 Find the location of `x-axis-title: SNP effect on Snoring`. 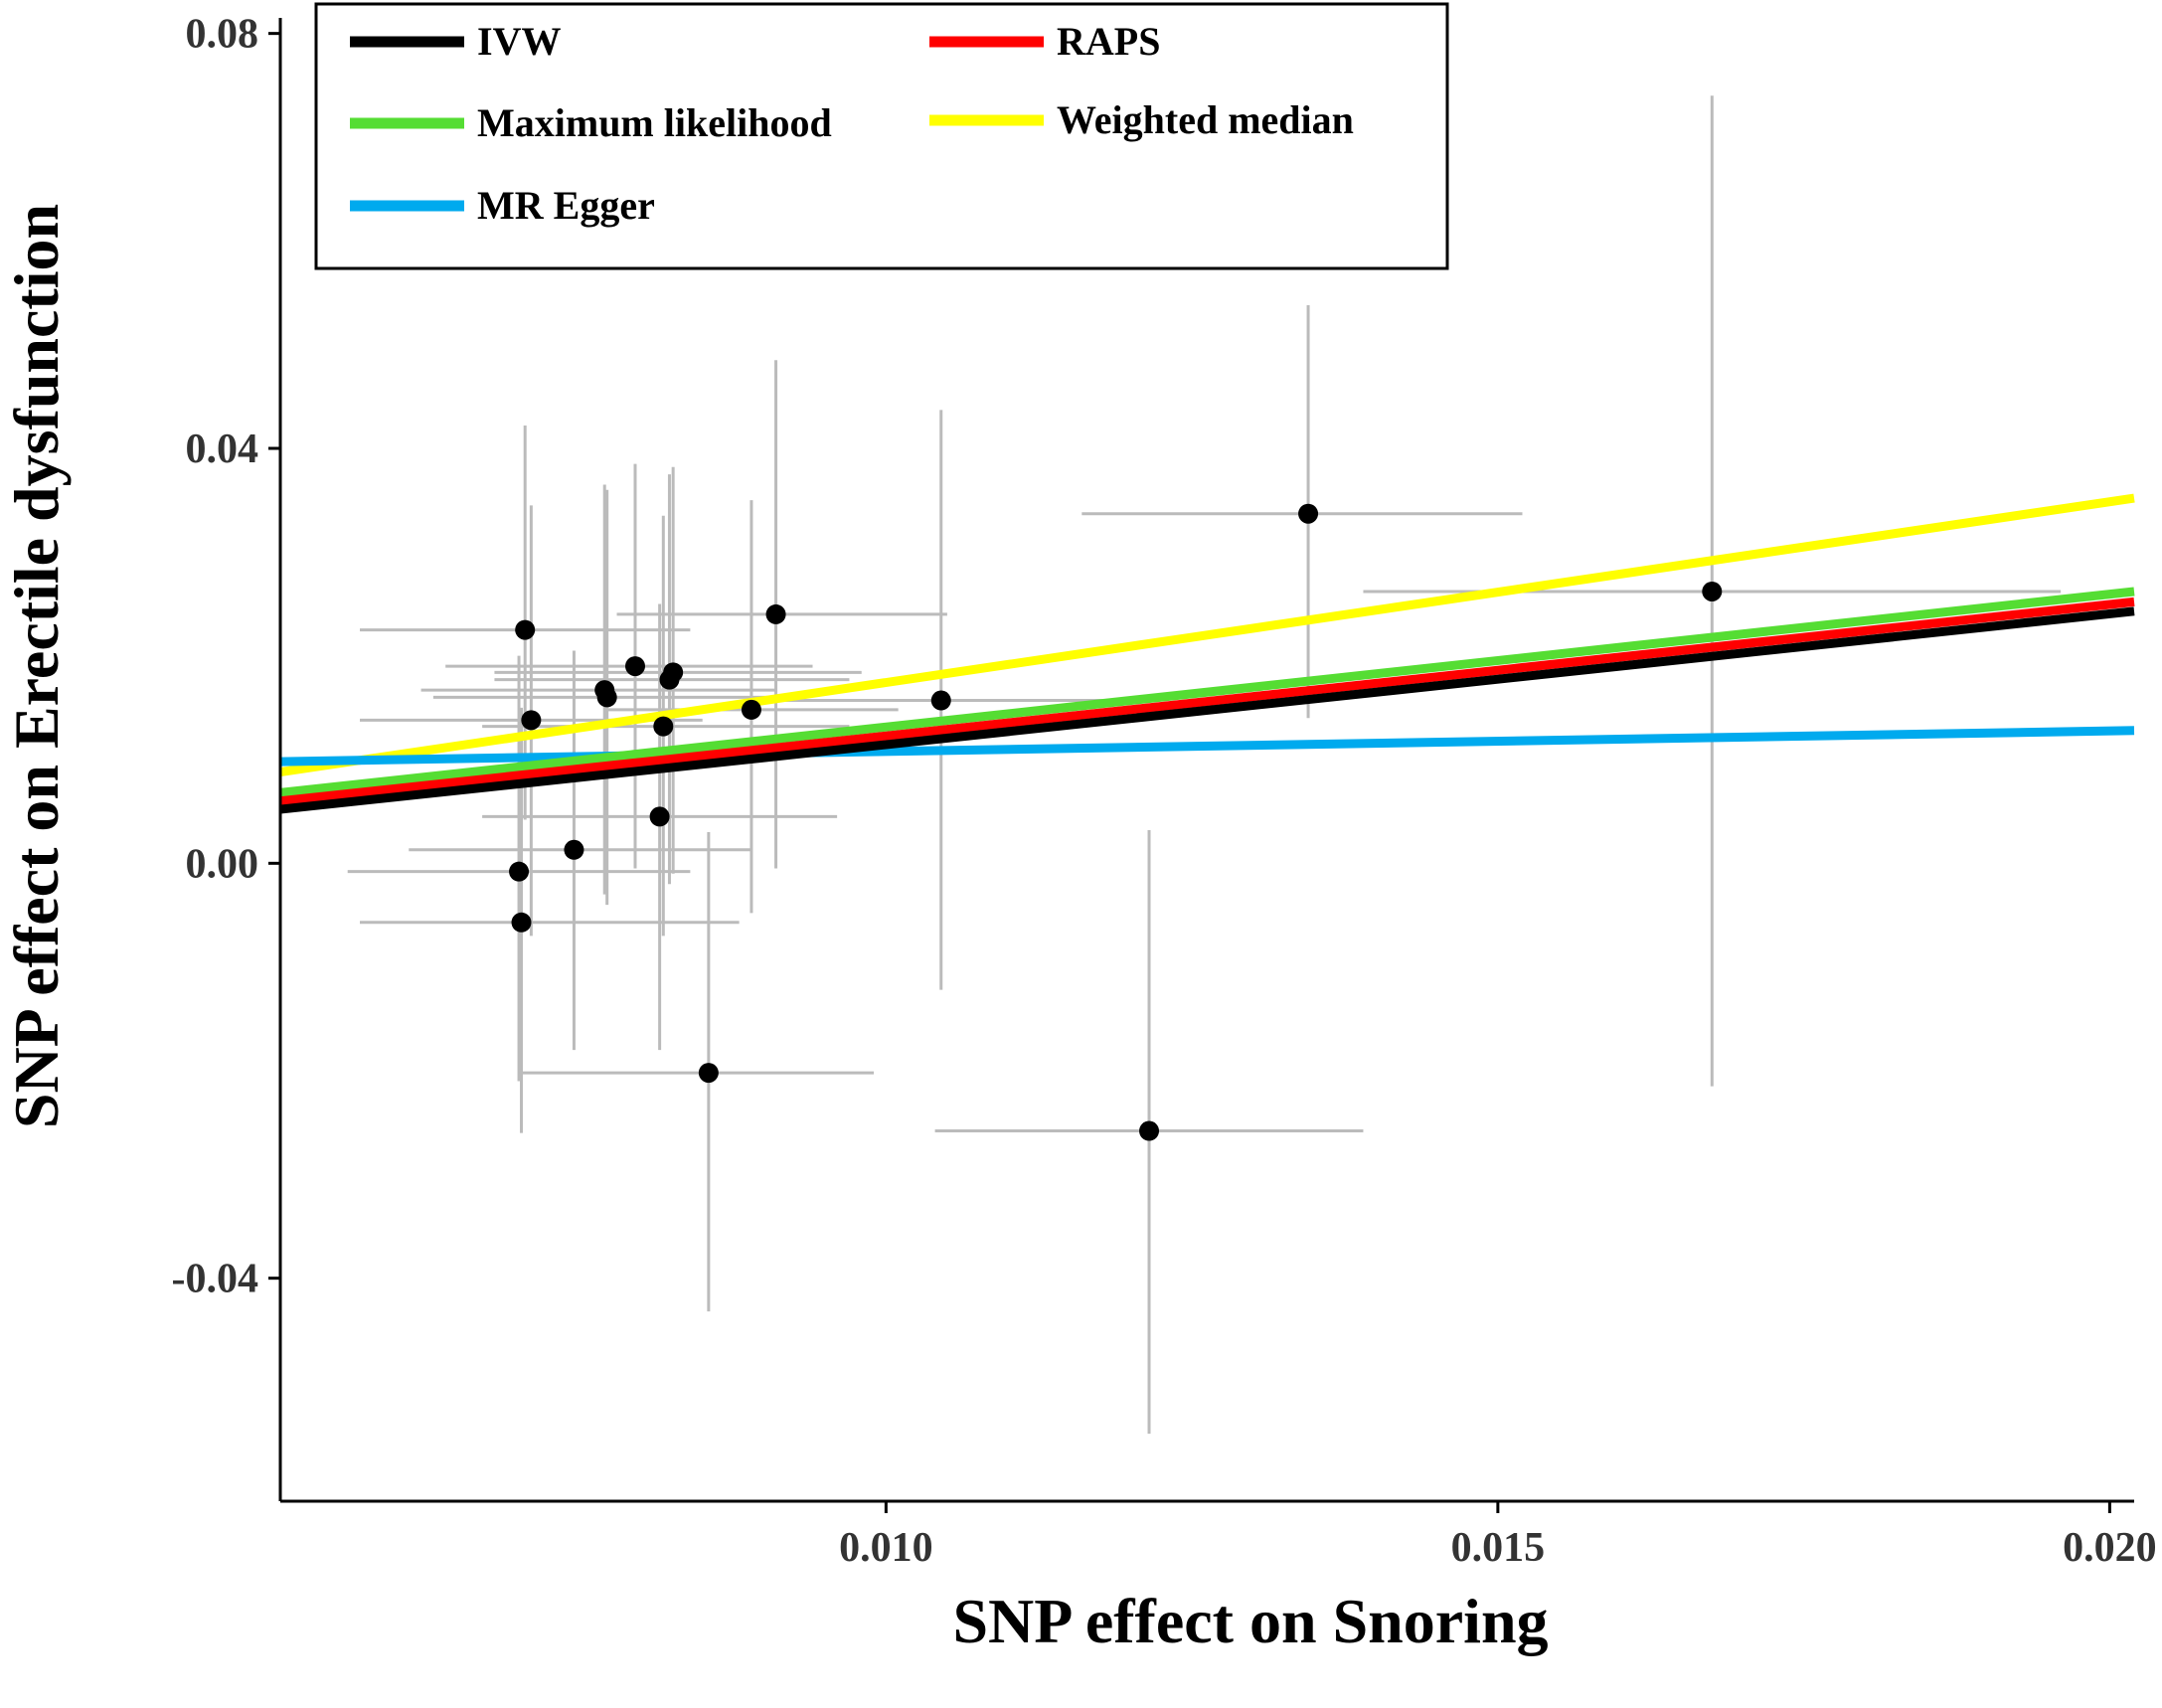

x-axis-title: SNP effect on Snoring is located at coordinates (1250, 1621).